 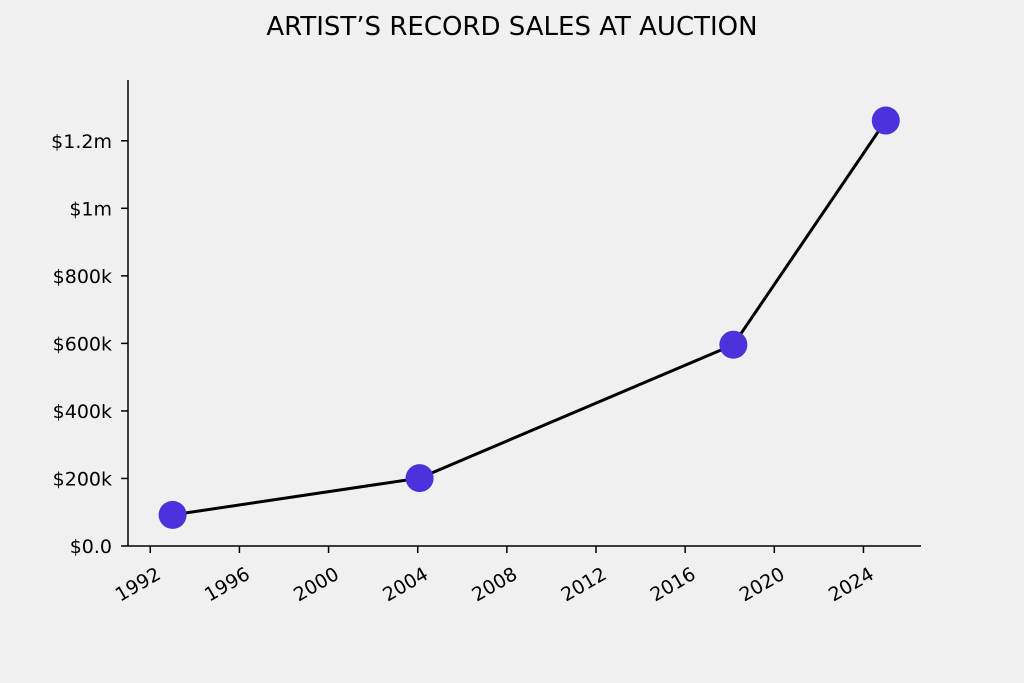 I want to click on y-tick-label: $400k, so click(x=82, y=412).